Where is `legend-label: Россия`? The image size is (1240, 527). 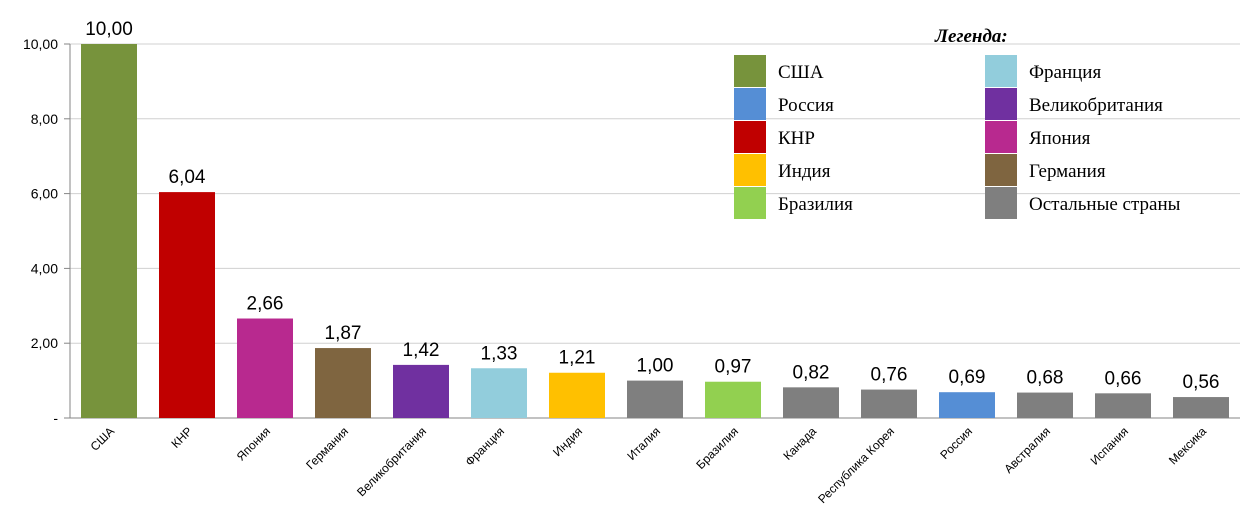 legend-label: Россия is located at coordinates (806, 105).